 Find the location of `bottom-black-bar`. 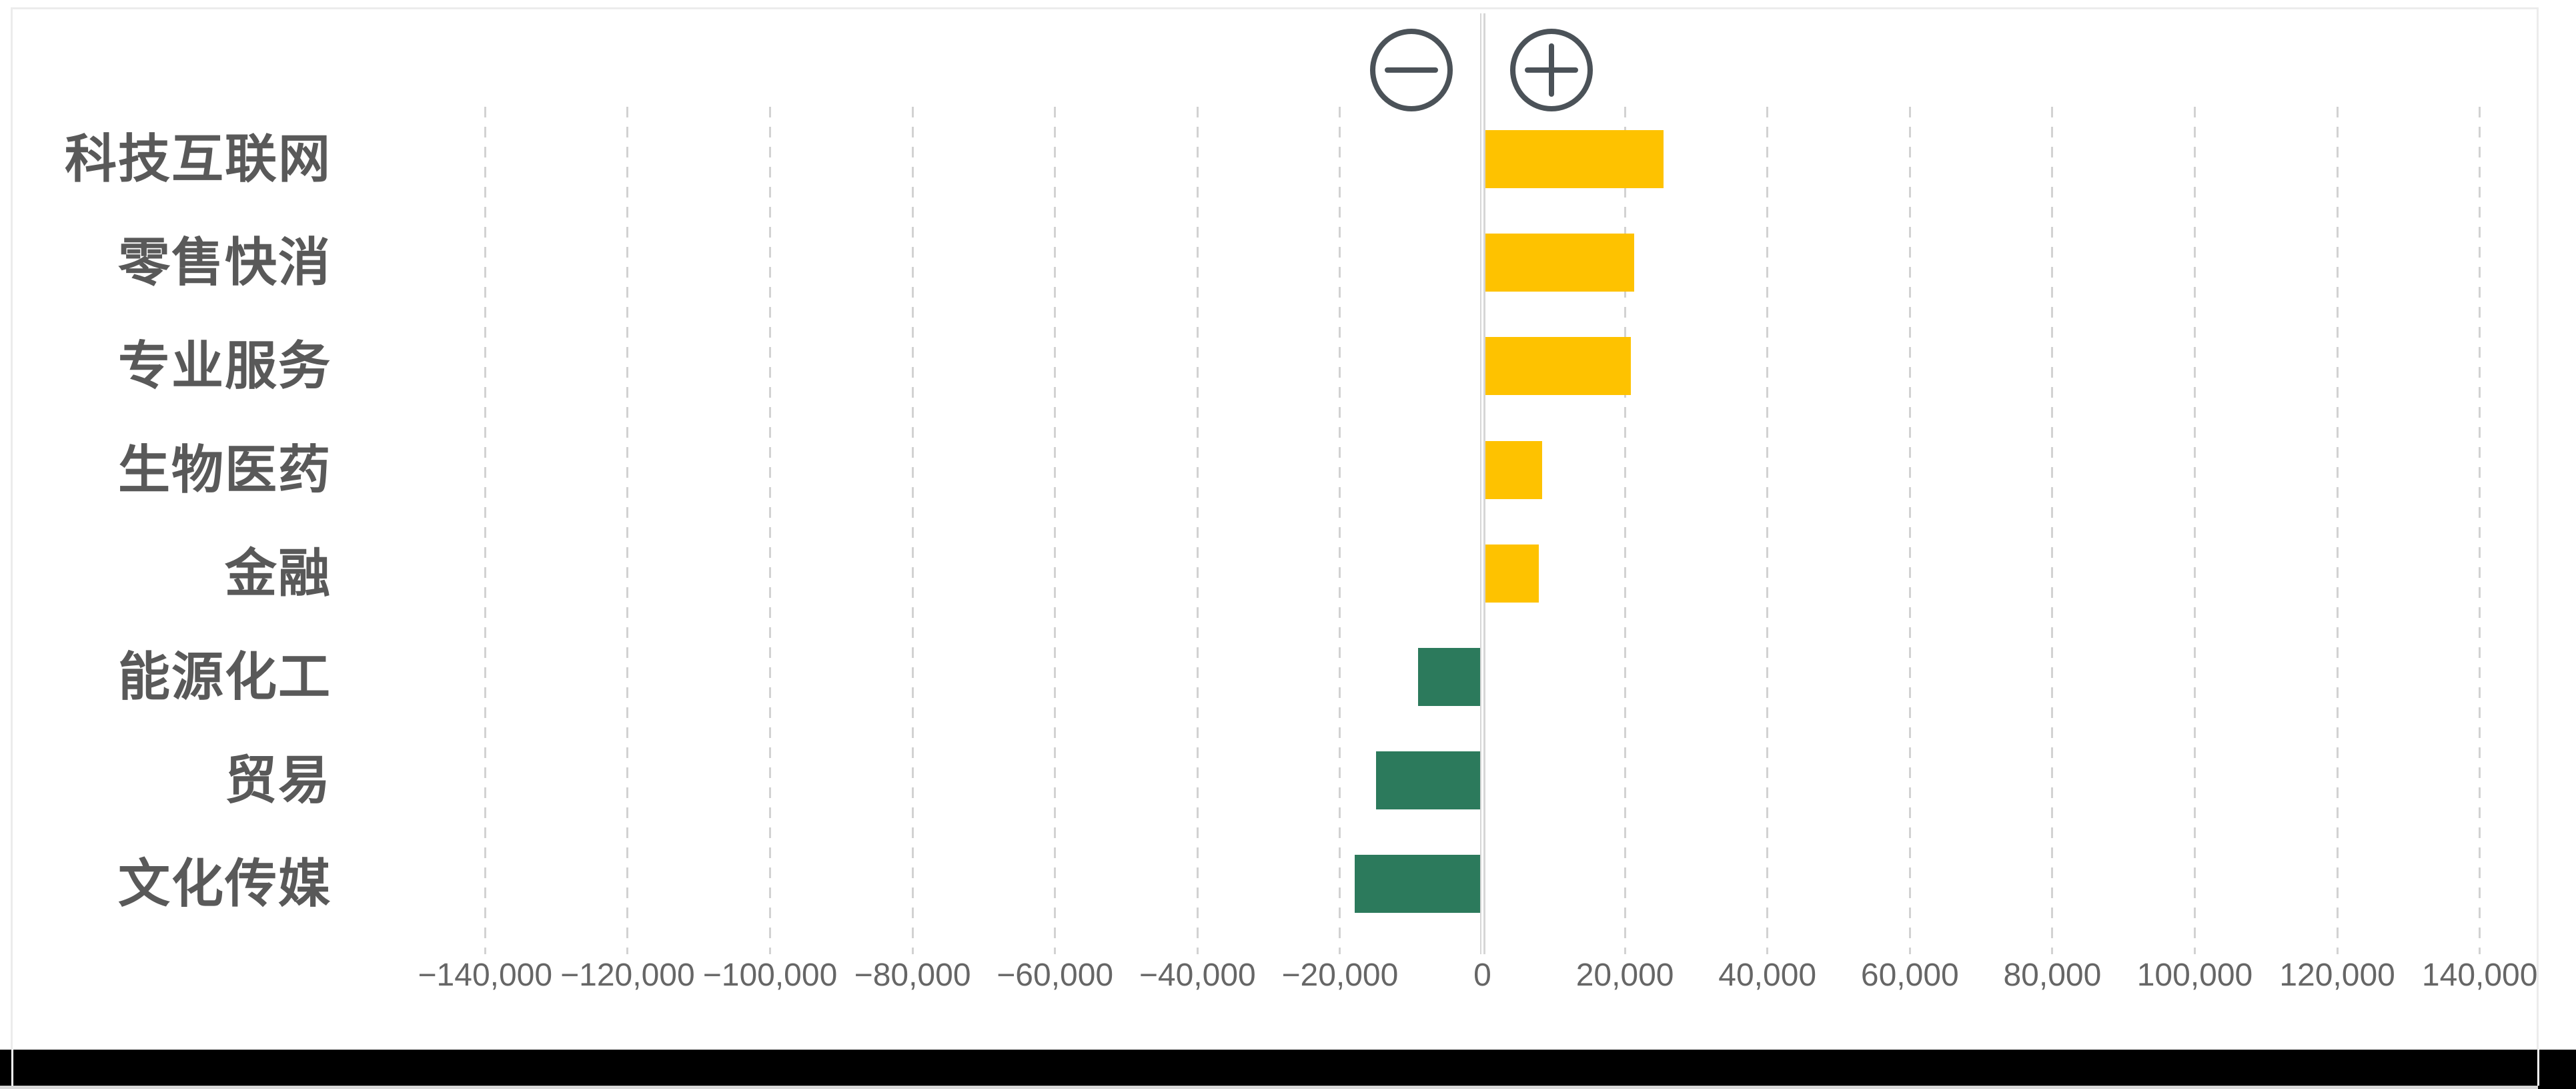

bottom-black-bar is located at coordinates (1288, 1069).